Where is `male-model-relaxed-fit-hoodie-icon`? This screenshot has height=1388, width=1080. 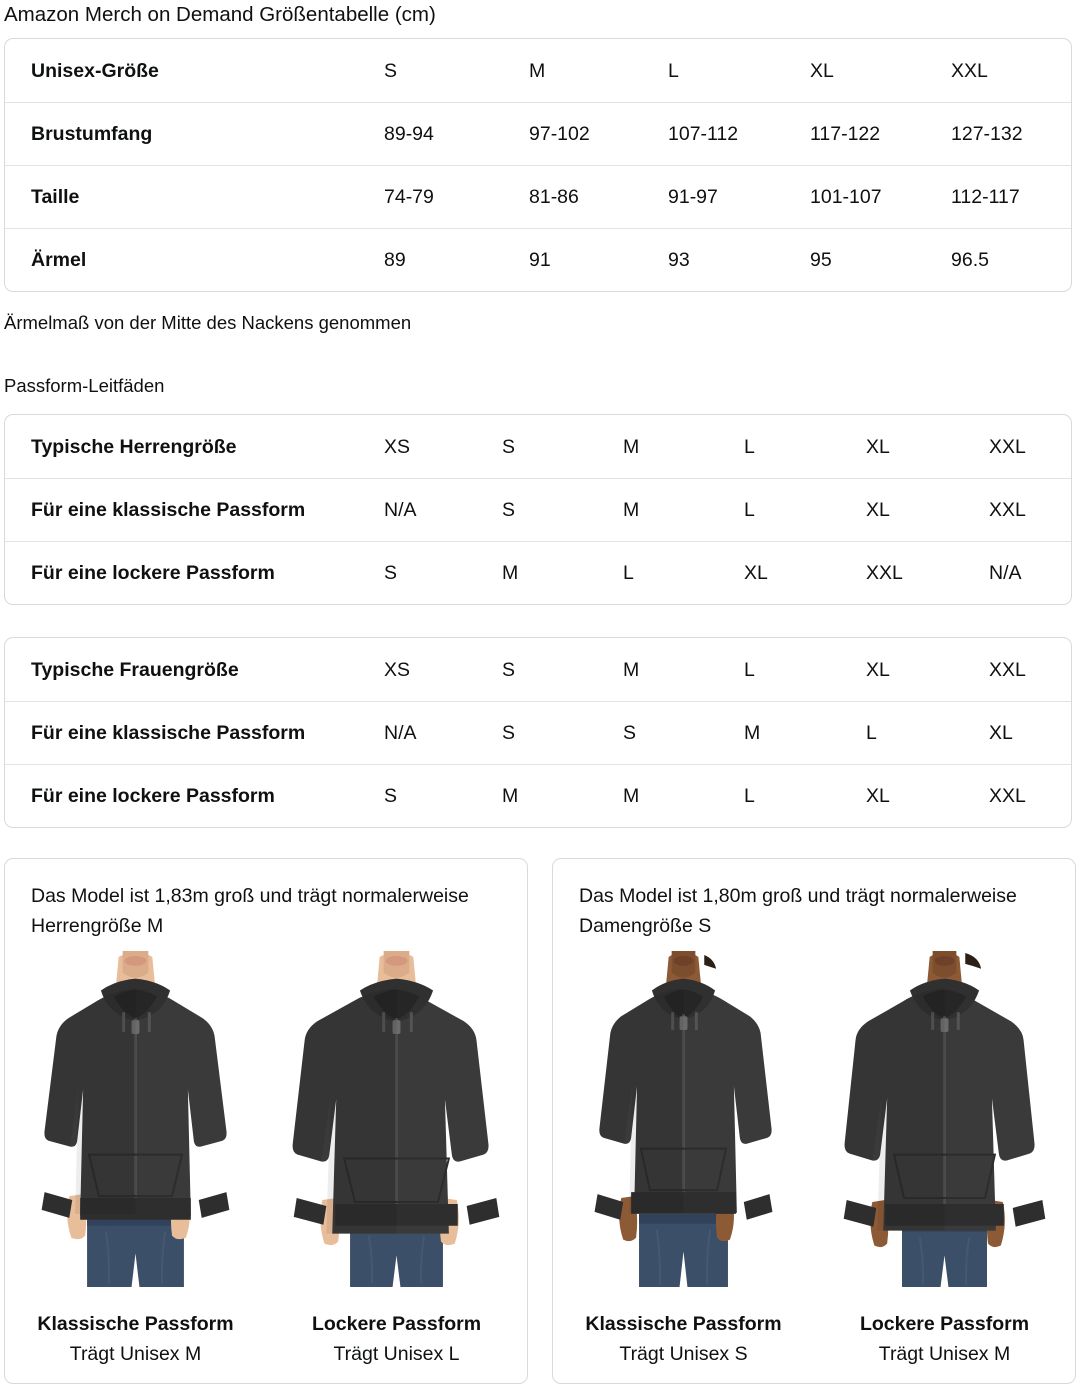
male-model-relaxed-fit-hoodie-icon is located at coordinates (396, 1119).